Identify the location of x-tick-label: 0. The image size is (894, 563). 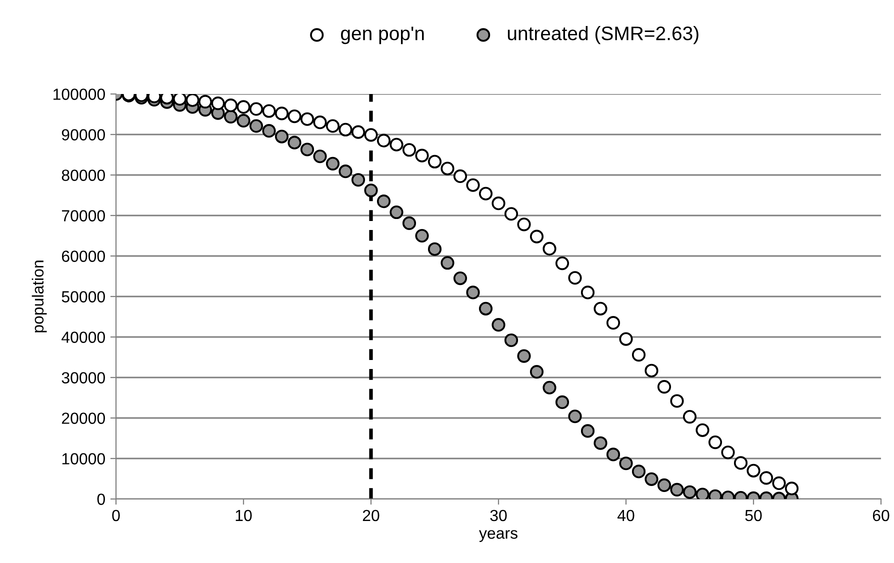
(116, 516).